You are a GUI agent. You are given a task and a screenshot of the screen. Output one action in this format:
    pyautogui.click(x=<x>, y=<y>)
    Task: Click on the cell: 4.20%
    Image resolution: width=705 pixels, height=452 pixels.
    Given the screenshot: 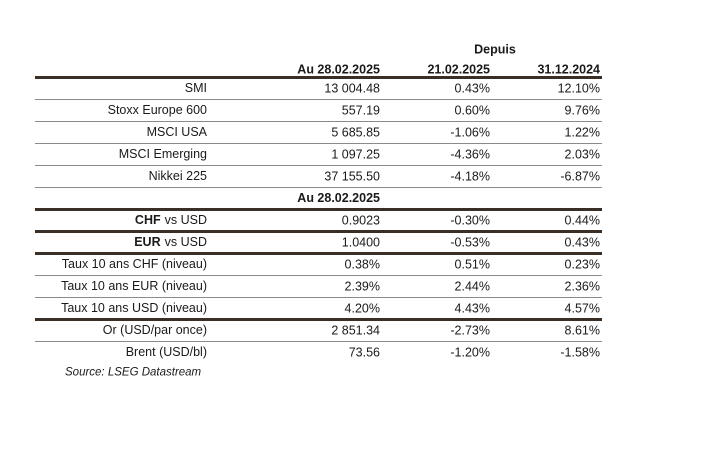 What is the action you would take?
    pyautogui.click(x=362, y=308)
    